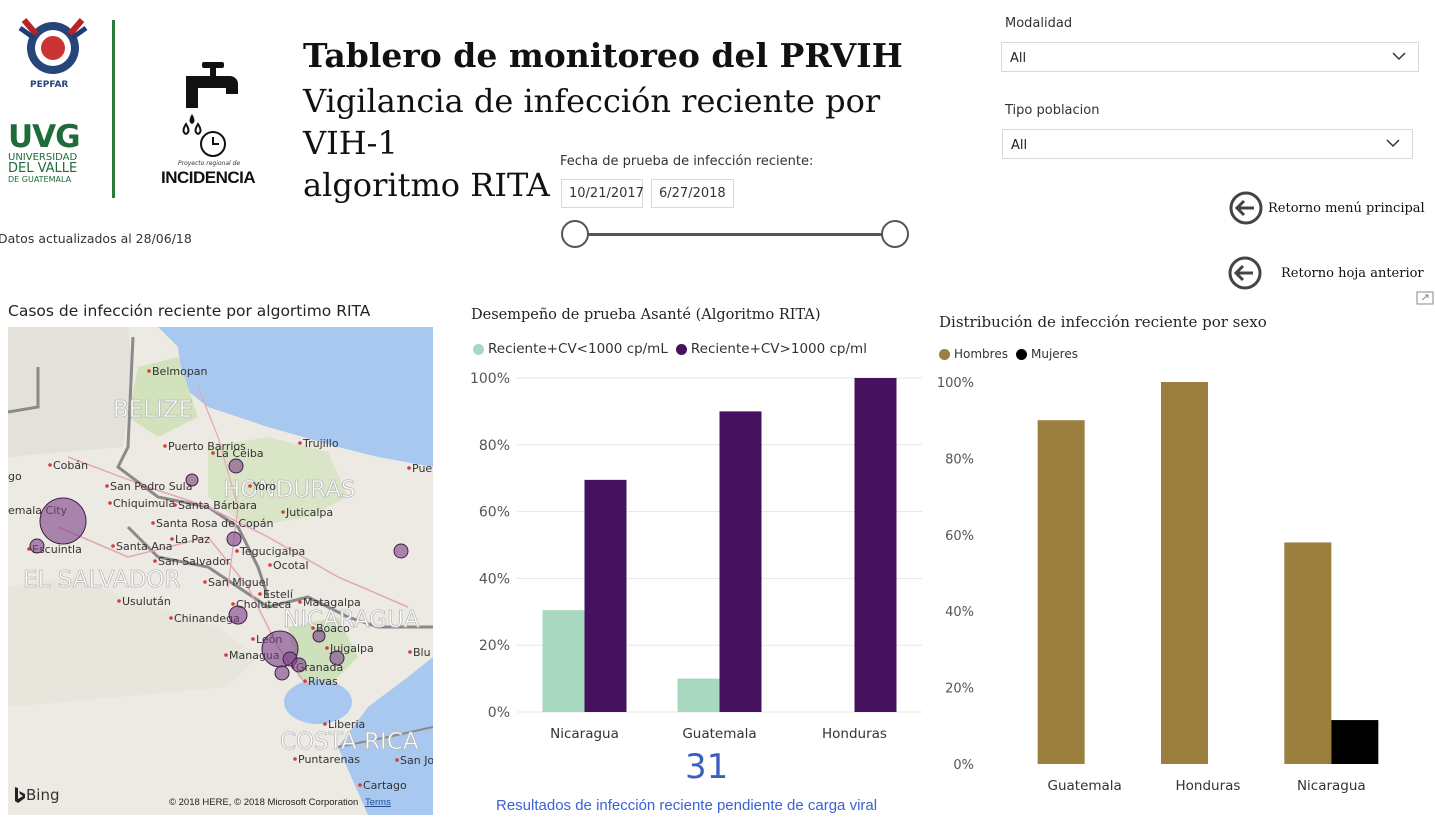 This screenshot has width=1435, height=822. I want to click on legend-item: Reciente+CV>1000 cp/ml, so click(771, 349).